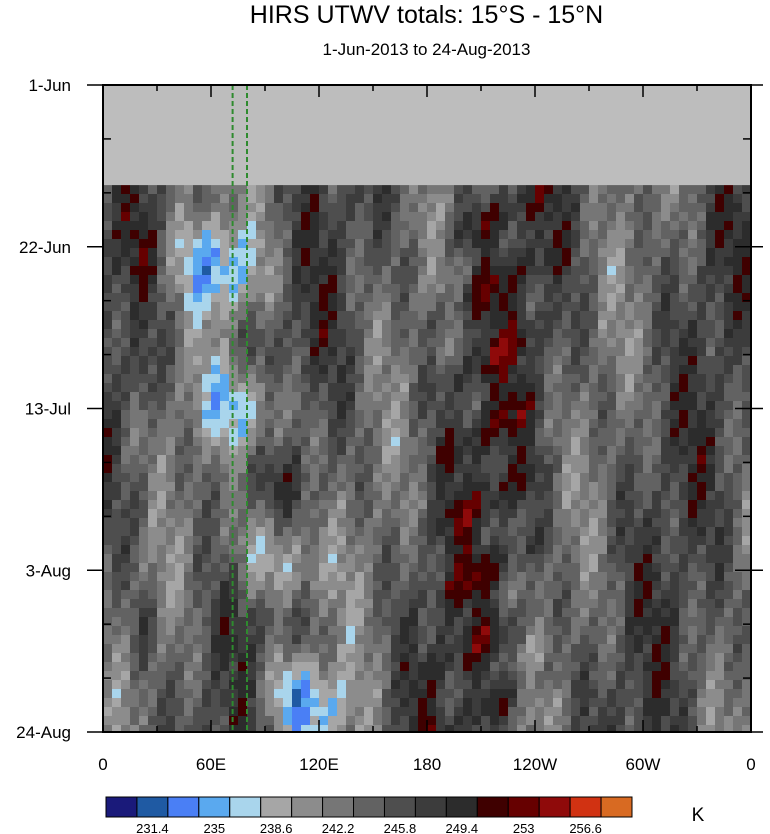 The width and height of the screenshot is (770, 834). Describe the element at coordinates (535, 764) in the screenshot. I see `x-tick-label: 120W` at that location.